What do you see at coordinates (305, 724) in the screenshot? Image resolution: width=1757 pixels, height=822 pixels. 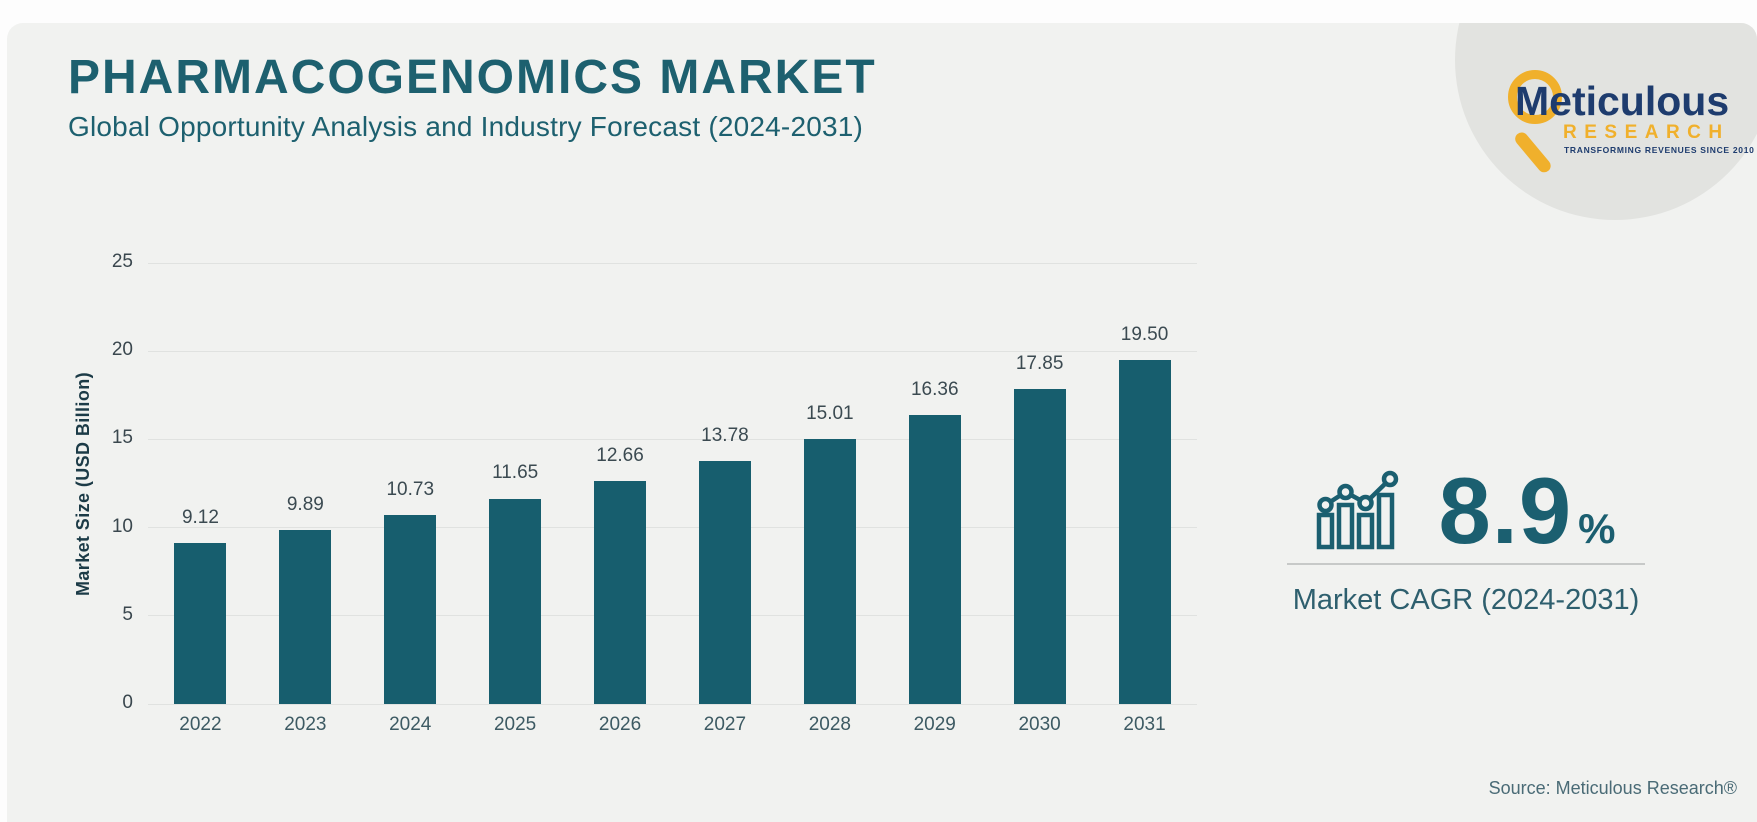 I see `x-tick-2023: 2023` at bounding box center [305, 724].